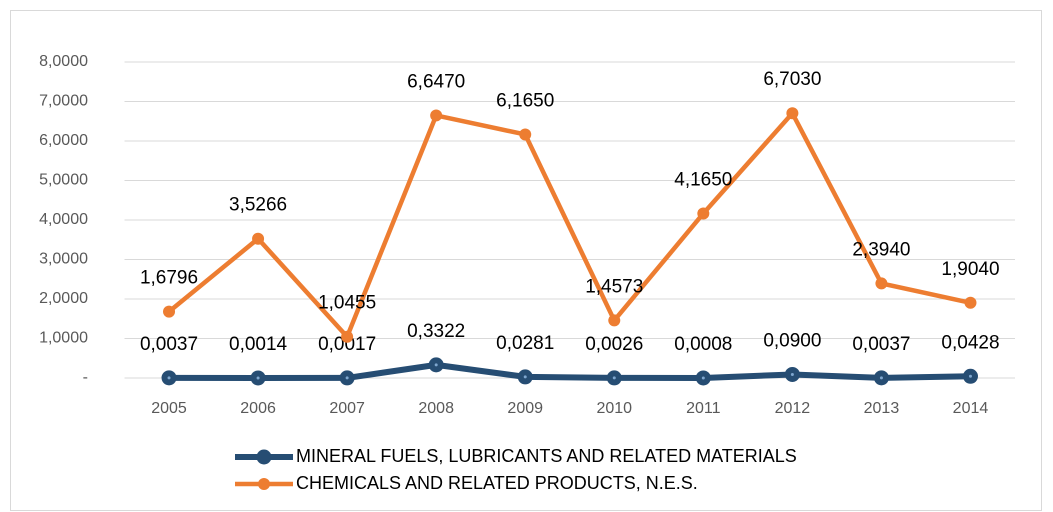  What do you see at coordinates (614, 408) in the screenshot?
I see `x-tick-label: 2010` at bounding box center [614, 408].